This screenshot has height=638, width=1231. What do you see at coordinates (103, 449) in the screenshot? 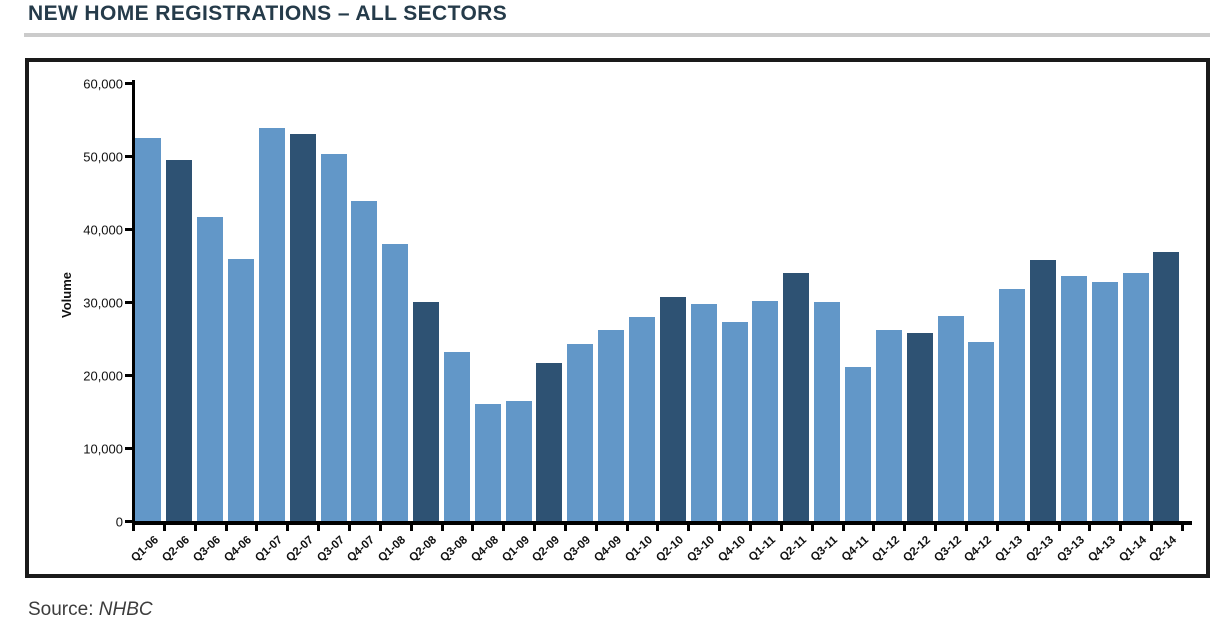
I see `y-axis-tick-label: 10,000` at bounding box center [103, 449].